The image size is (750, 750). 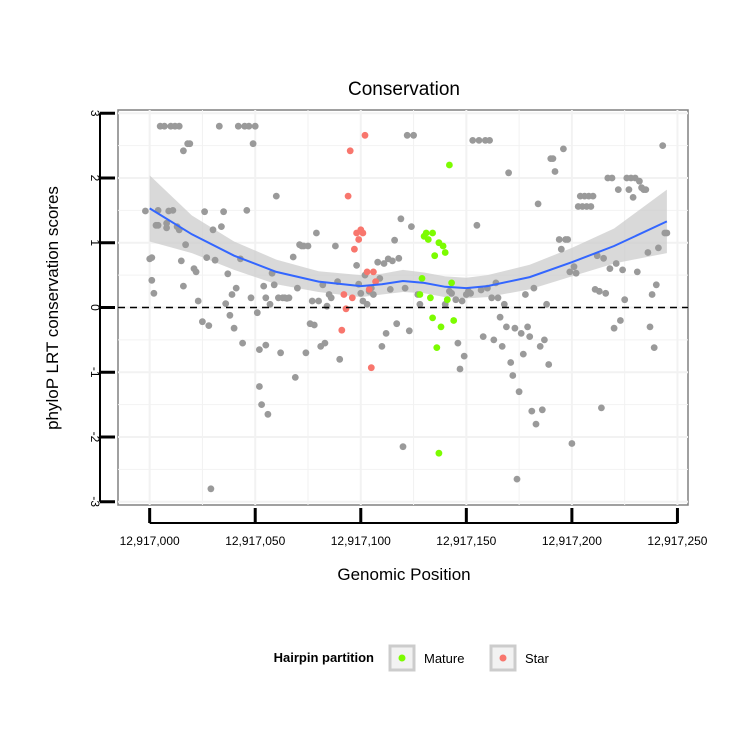 What do you see at coordinates (95, 178) in the screenshot?
I see `y-tick-label: 2` at bounding box center [95, 178].